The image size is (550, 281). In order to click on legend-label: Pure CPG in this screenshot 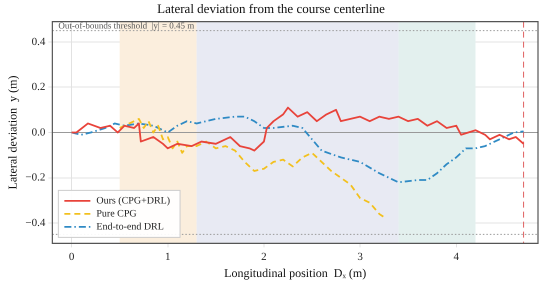, I will do `click(116, 214)`.